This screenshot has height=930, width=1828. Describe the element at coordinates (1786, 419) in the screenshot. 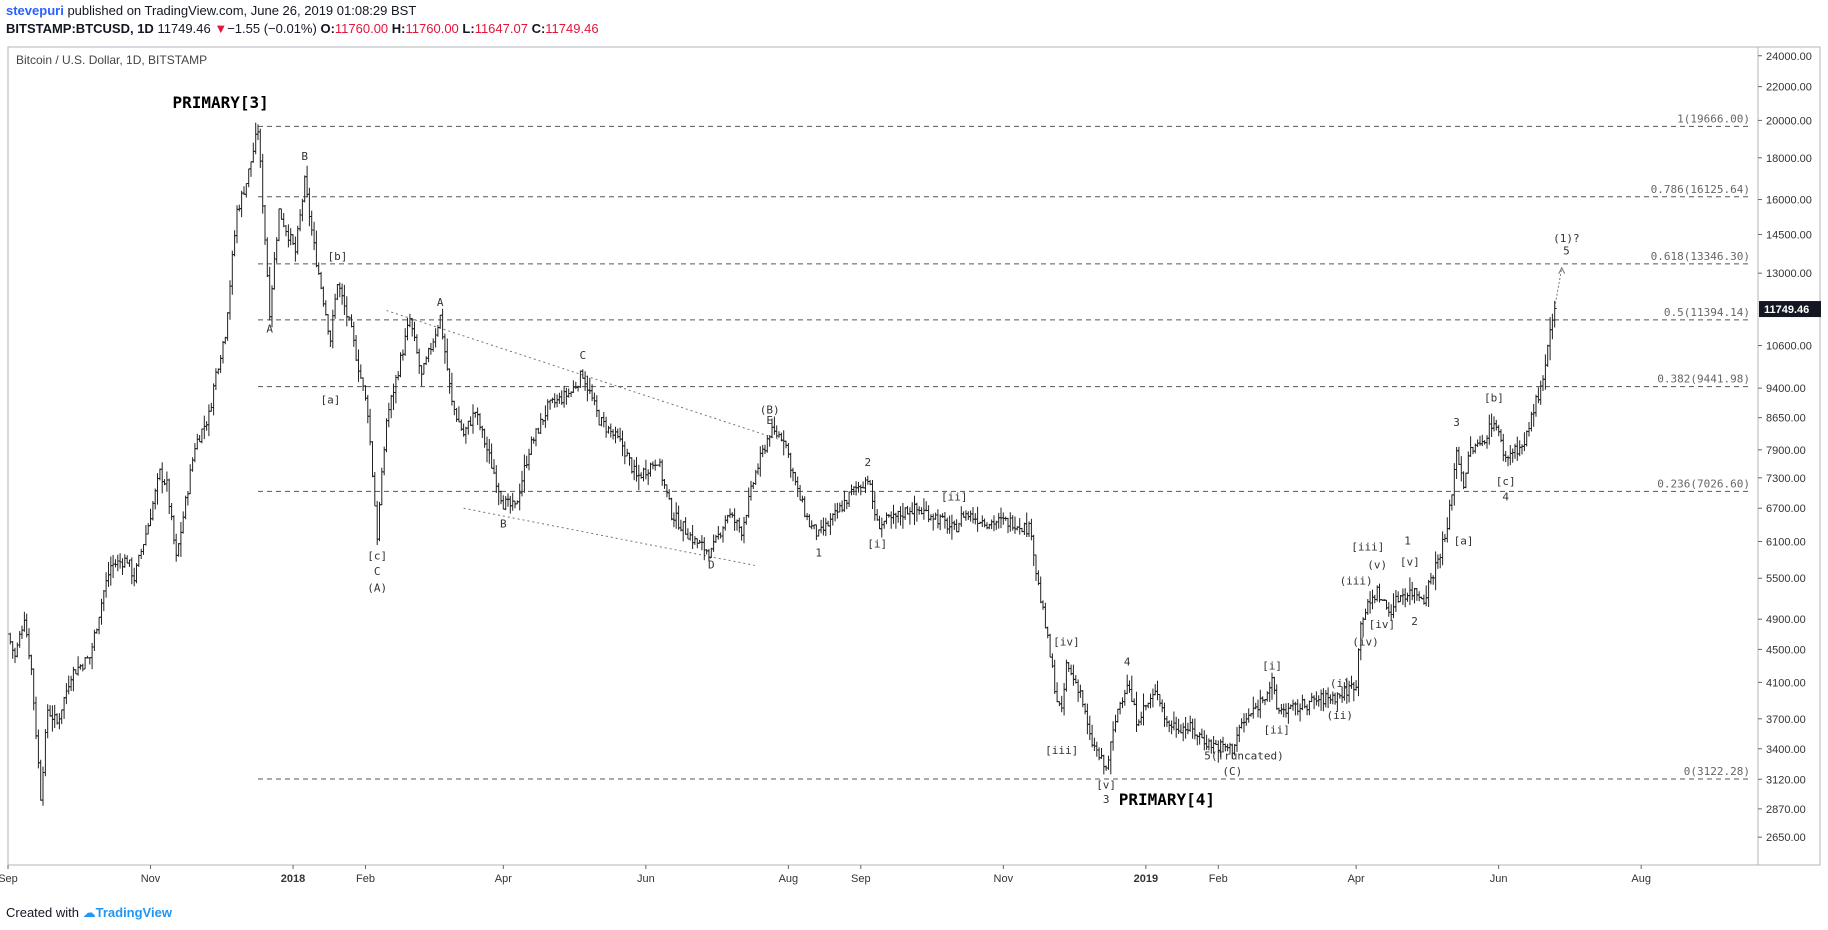

I see `y-tick-label: 8650.00` at that location.